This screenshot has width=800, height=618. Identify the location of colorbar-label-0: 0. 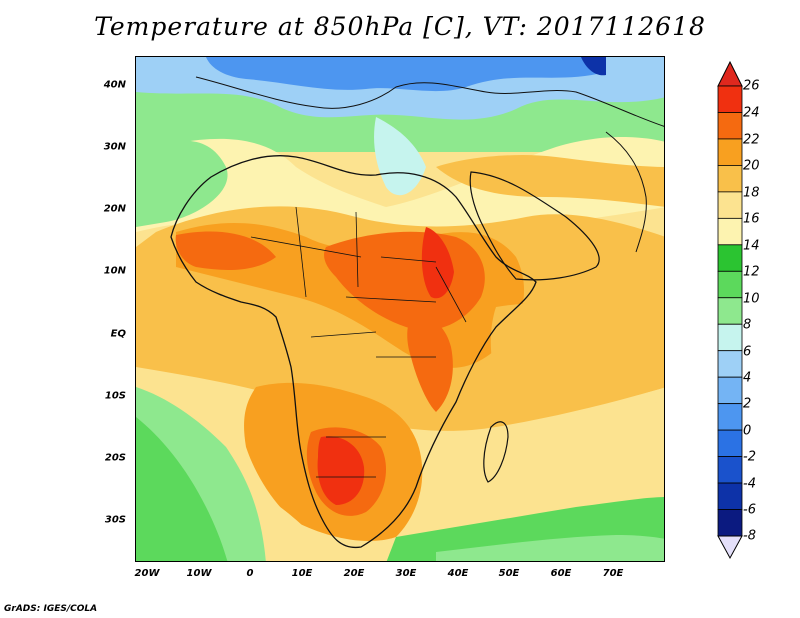
(747, 431).